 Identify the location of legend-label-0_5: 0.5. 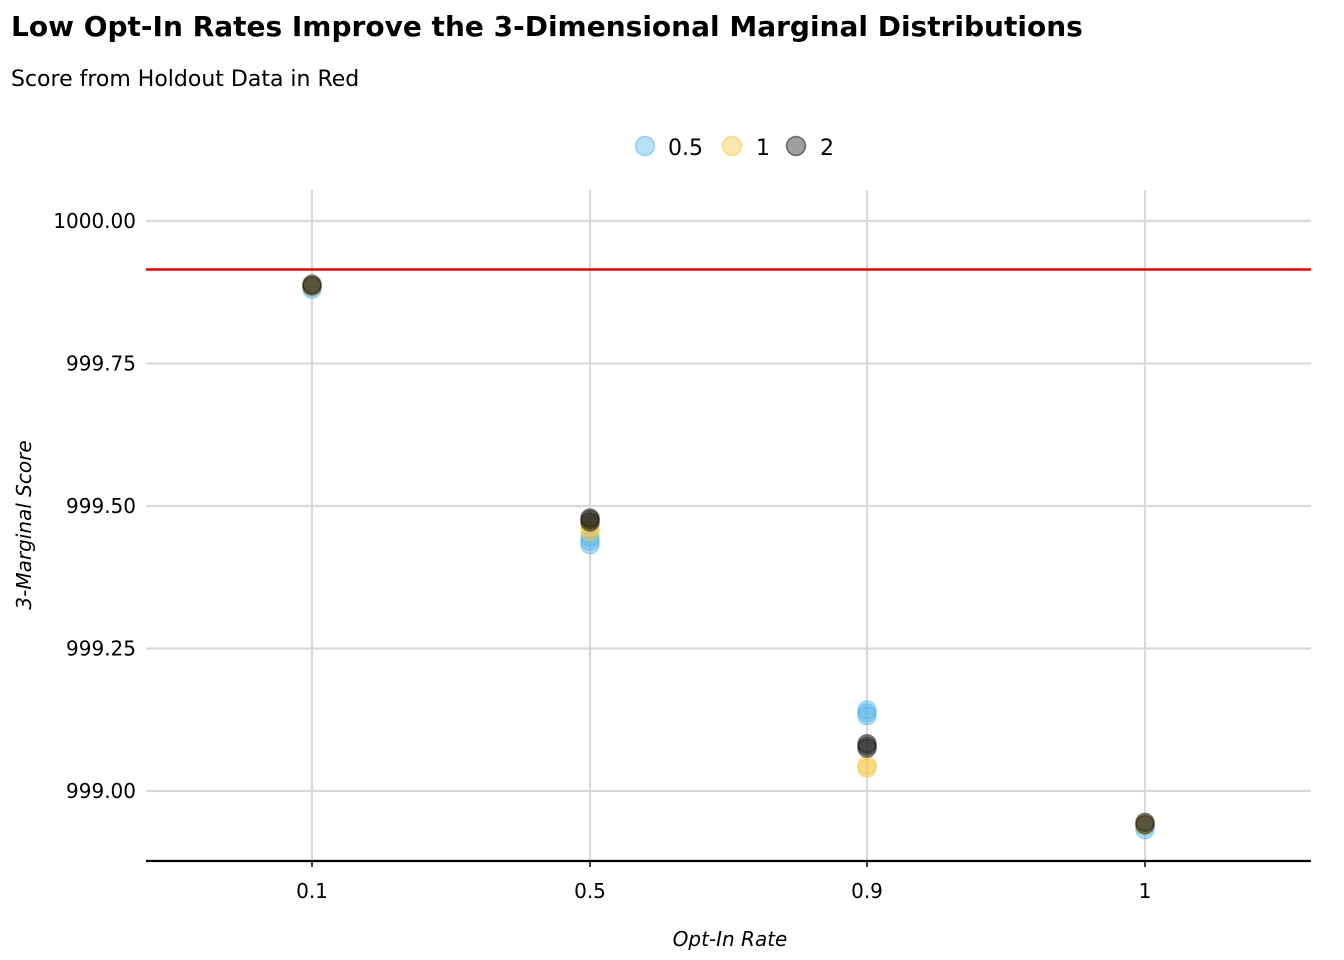
(685, 148).